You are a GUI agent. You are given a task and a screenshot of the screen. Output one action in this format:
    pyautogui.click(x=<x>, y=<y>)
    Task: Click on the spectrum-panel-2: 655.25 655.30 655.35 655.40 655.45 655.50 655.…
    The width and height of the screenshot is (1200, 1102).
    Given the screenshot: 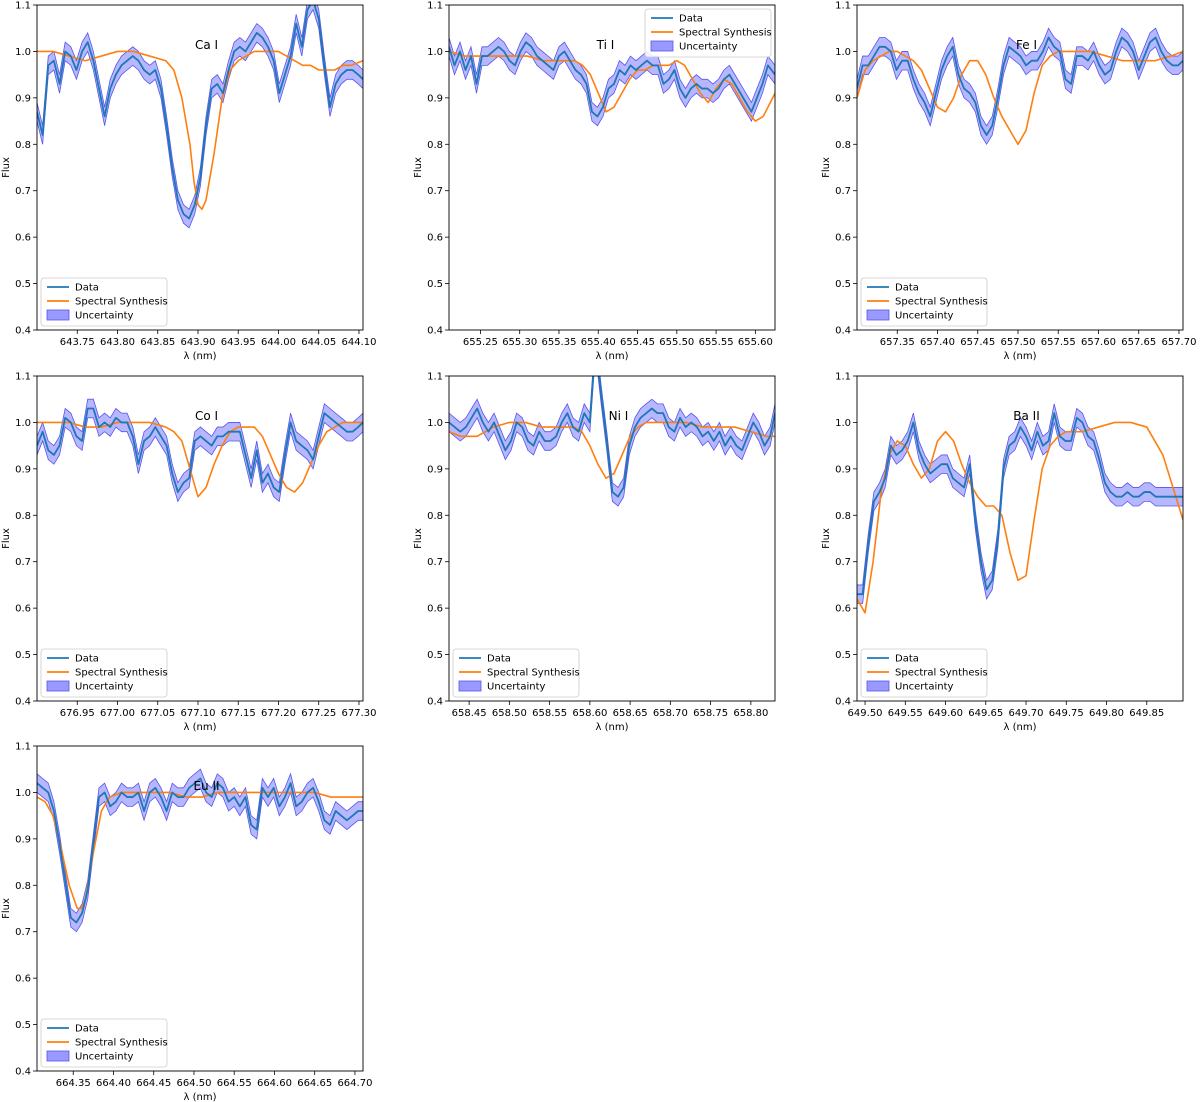 What is the action you would take?
    pyautogui.click(x=594, y=181)
    